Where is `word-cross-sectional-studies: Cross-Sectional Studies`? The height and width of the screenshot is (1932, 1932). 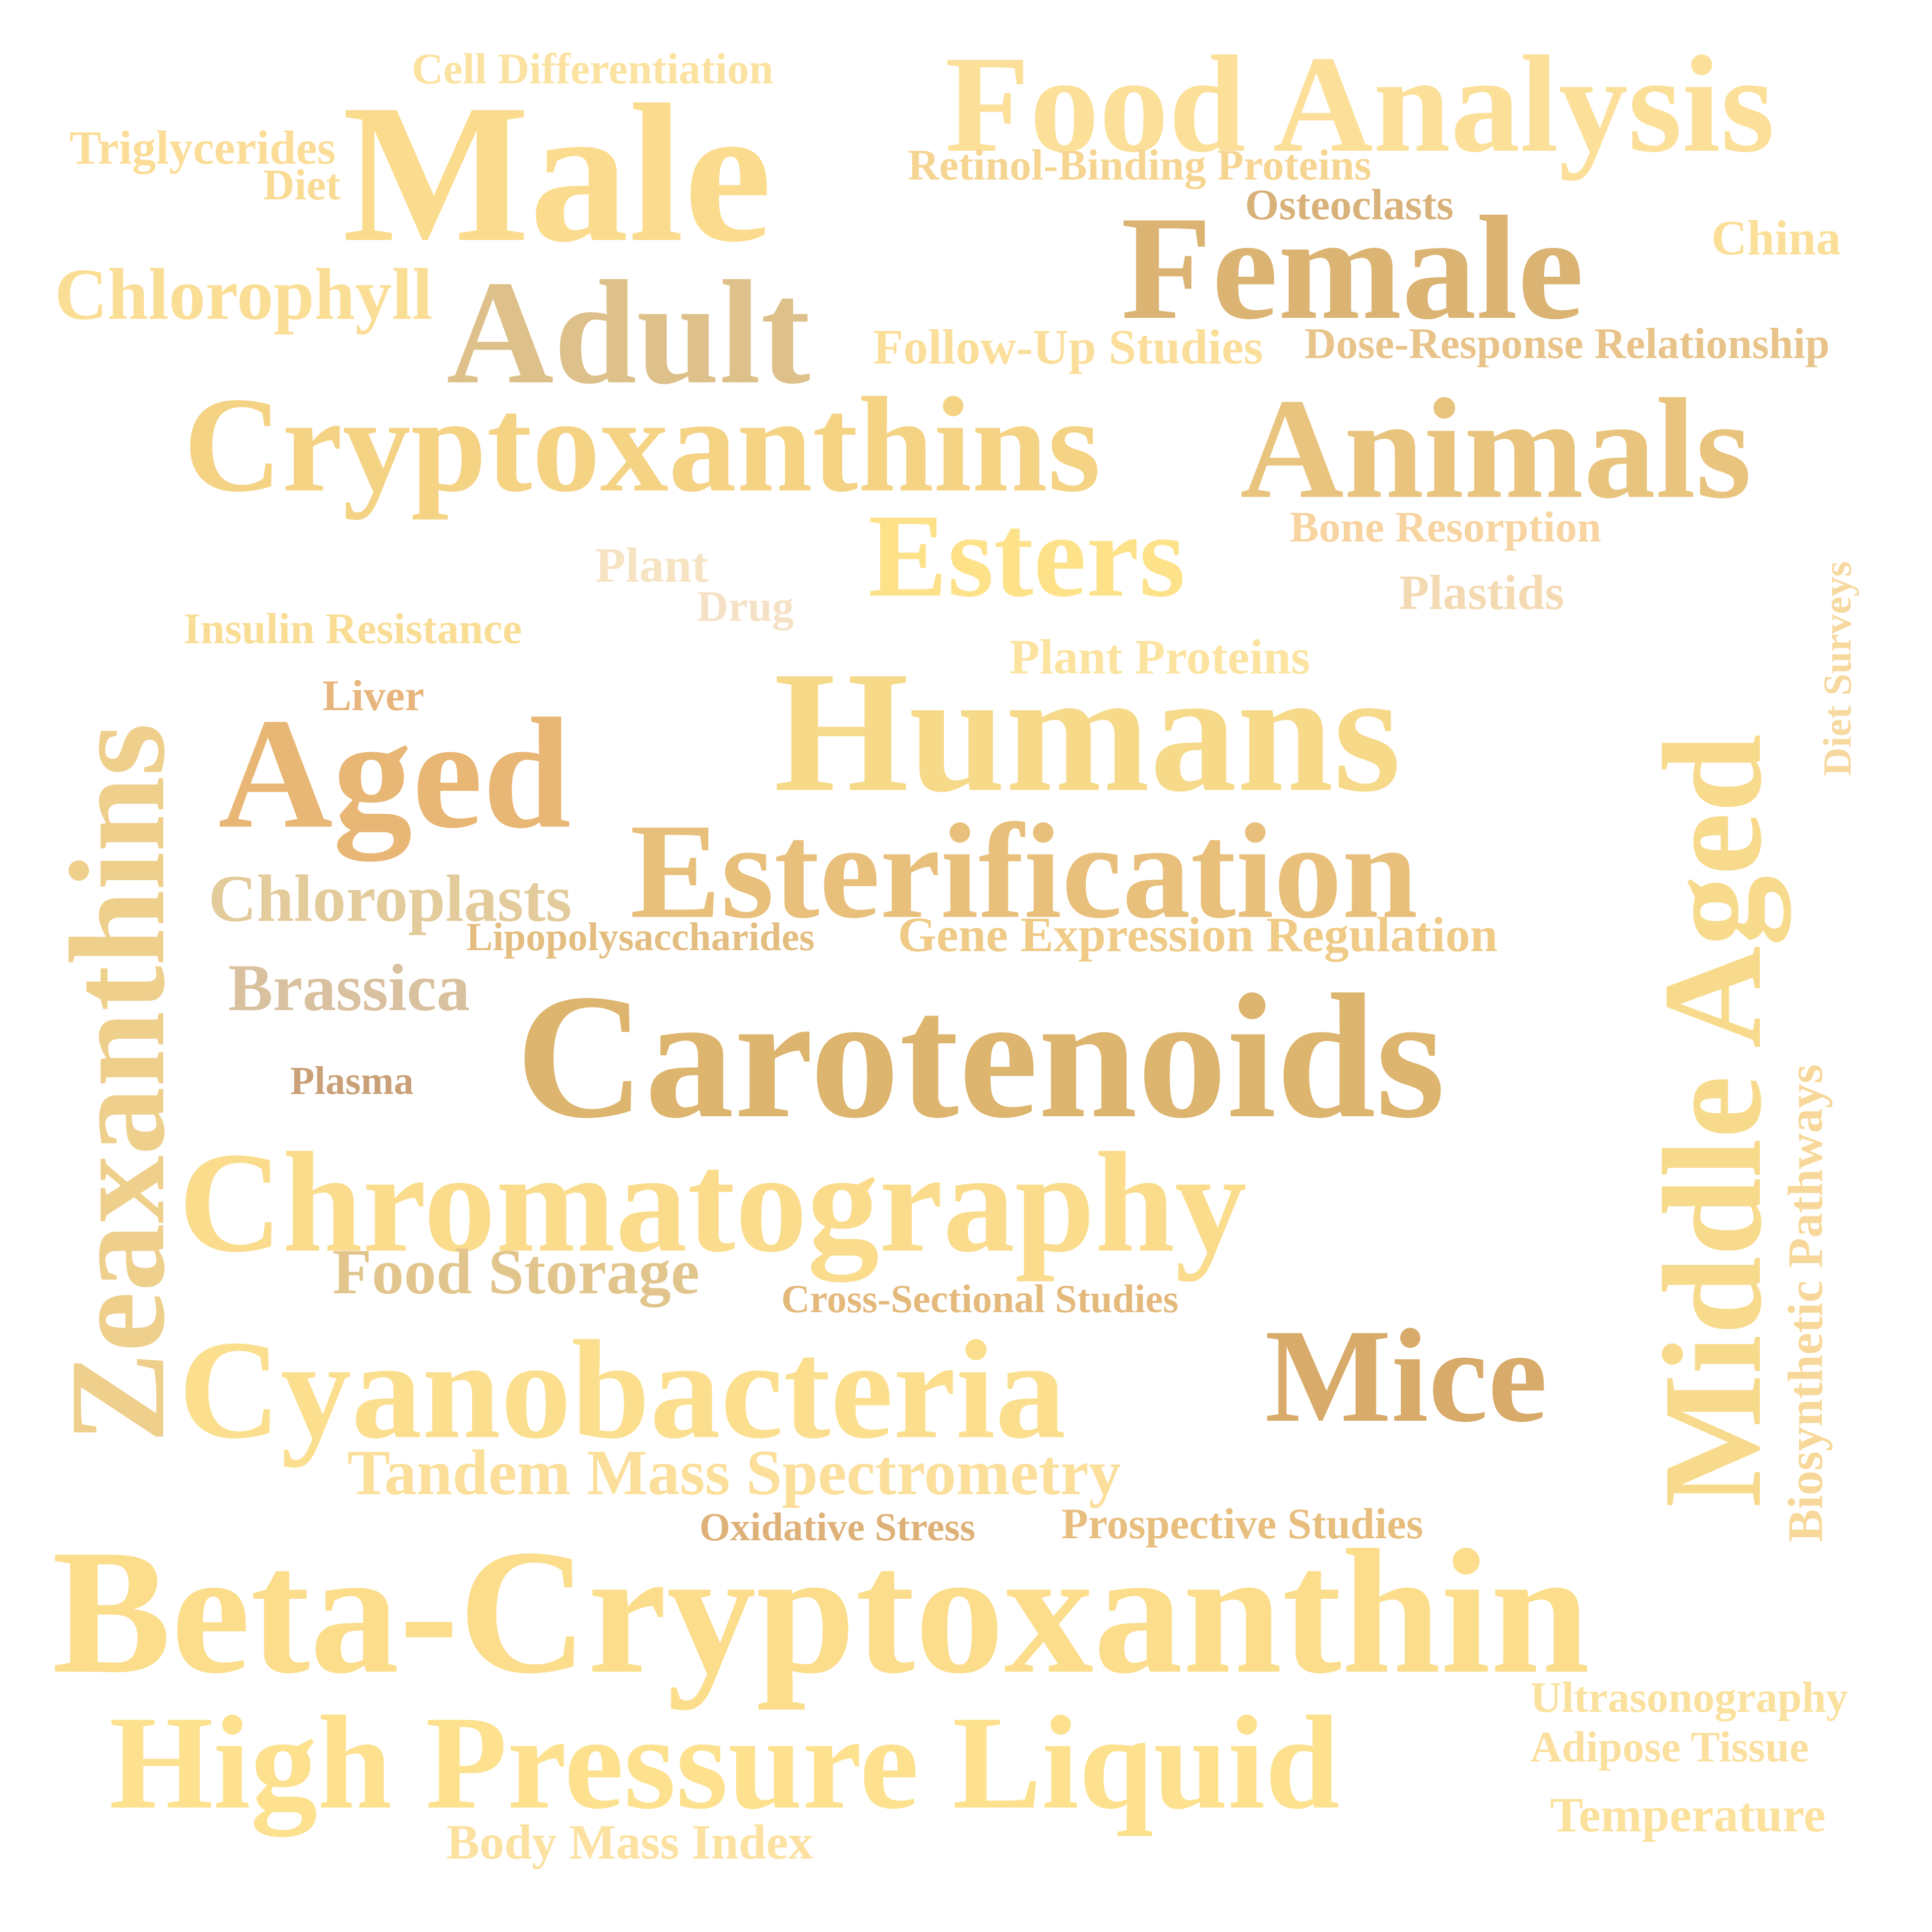 word-cross-sectional-studies: Cross-Sectional Studies is located at coordinates (980, 1299).